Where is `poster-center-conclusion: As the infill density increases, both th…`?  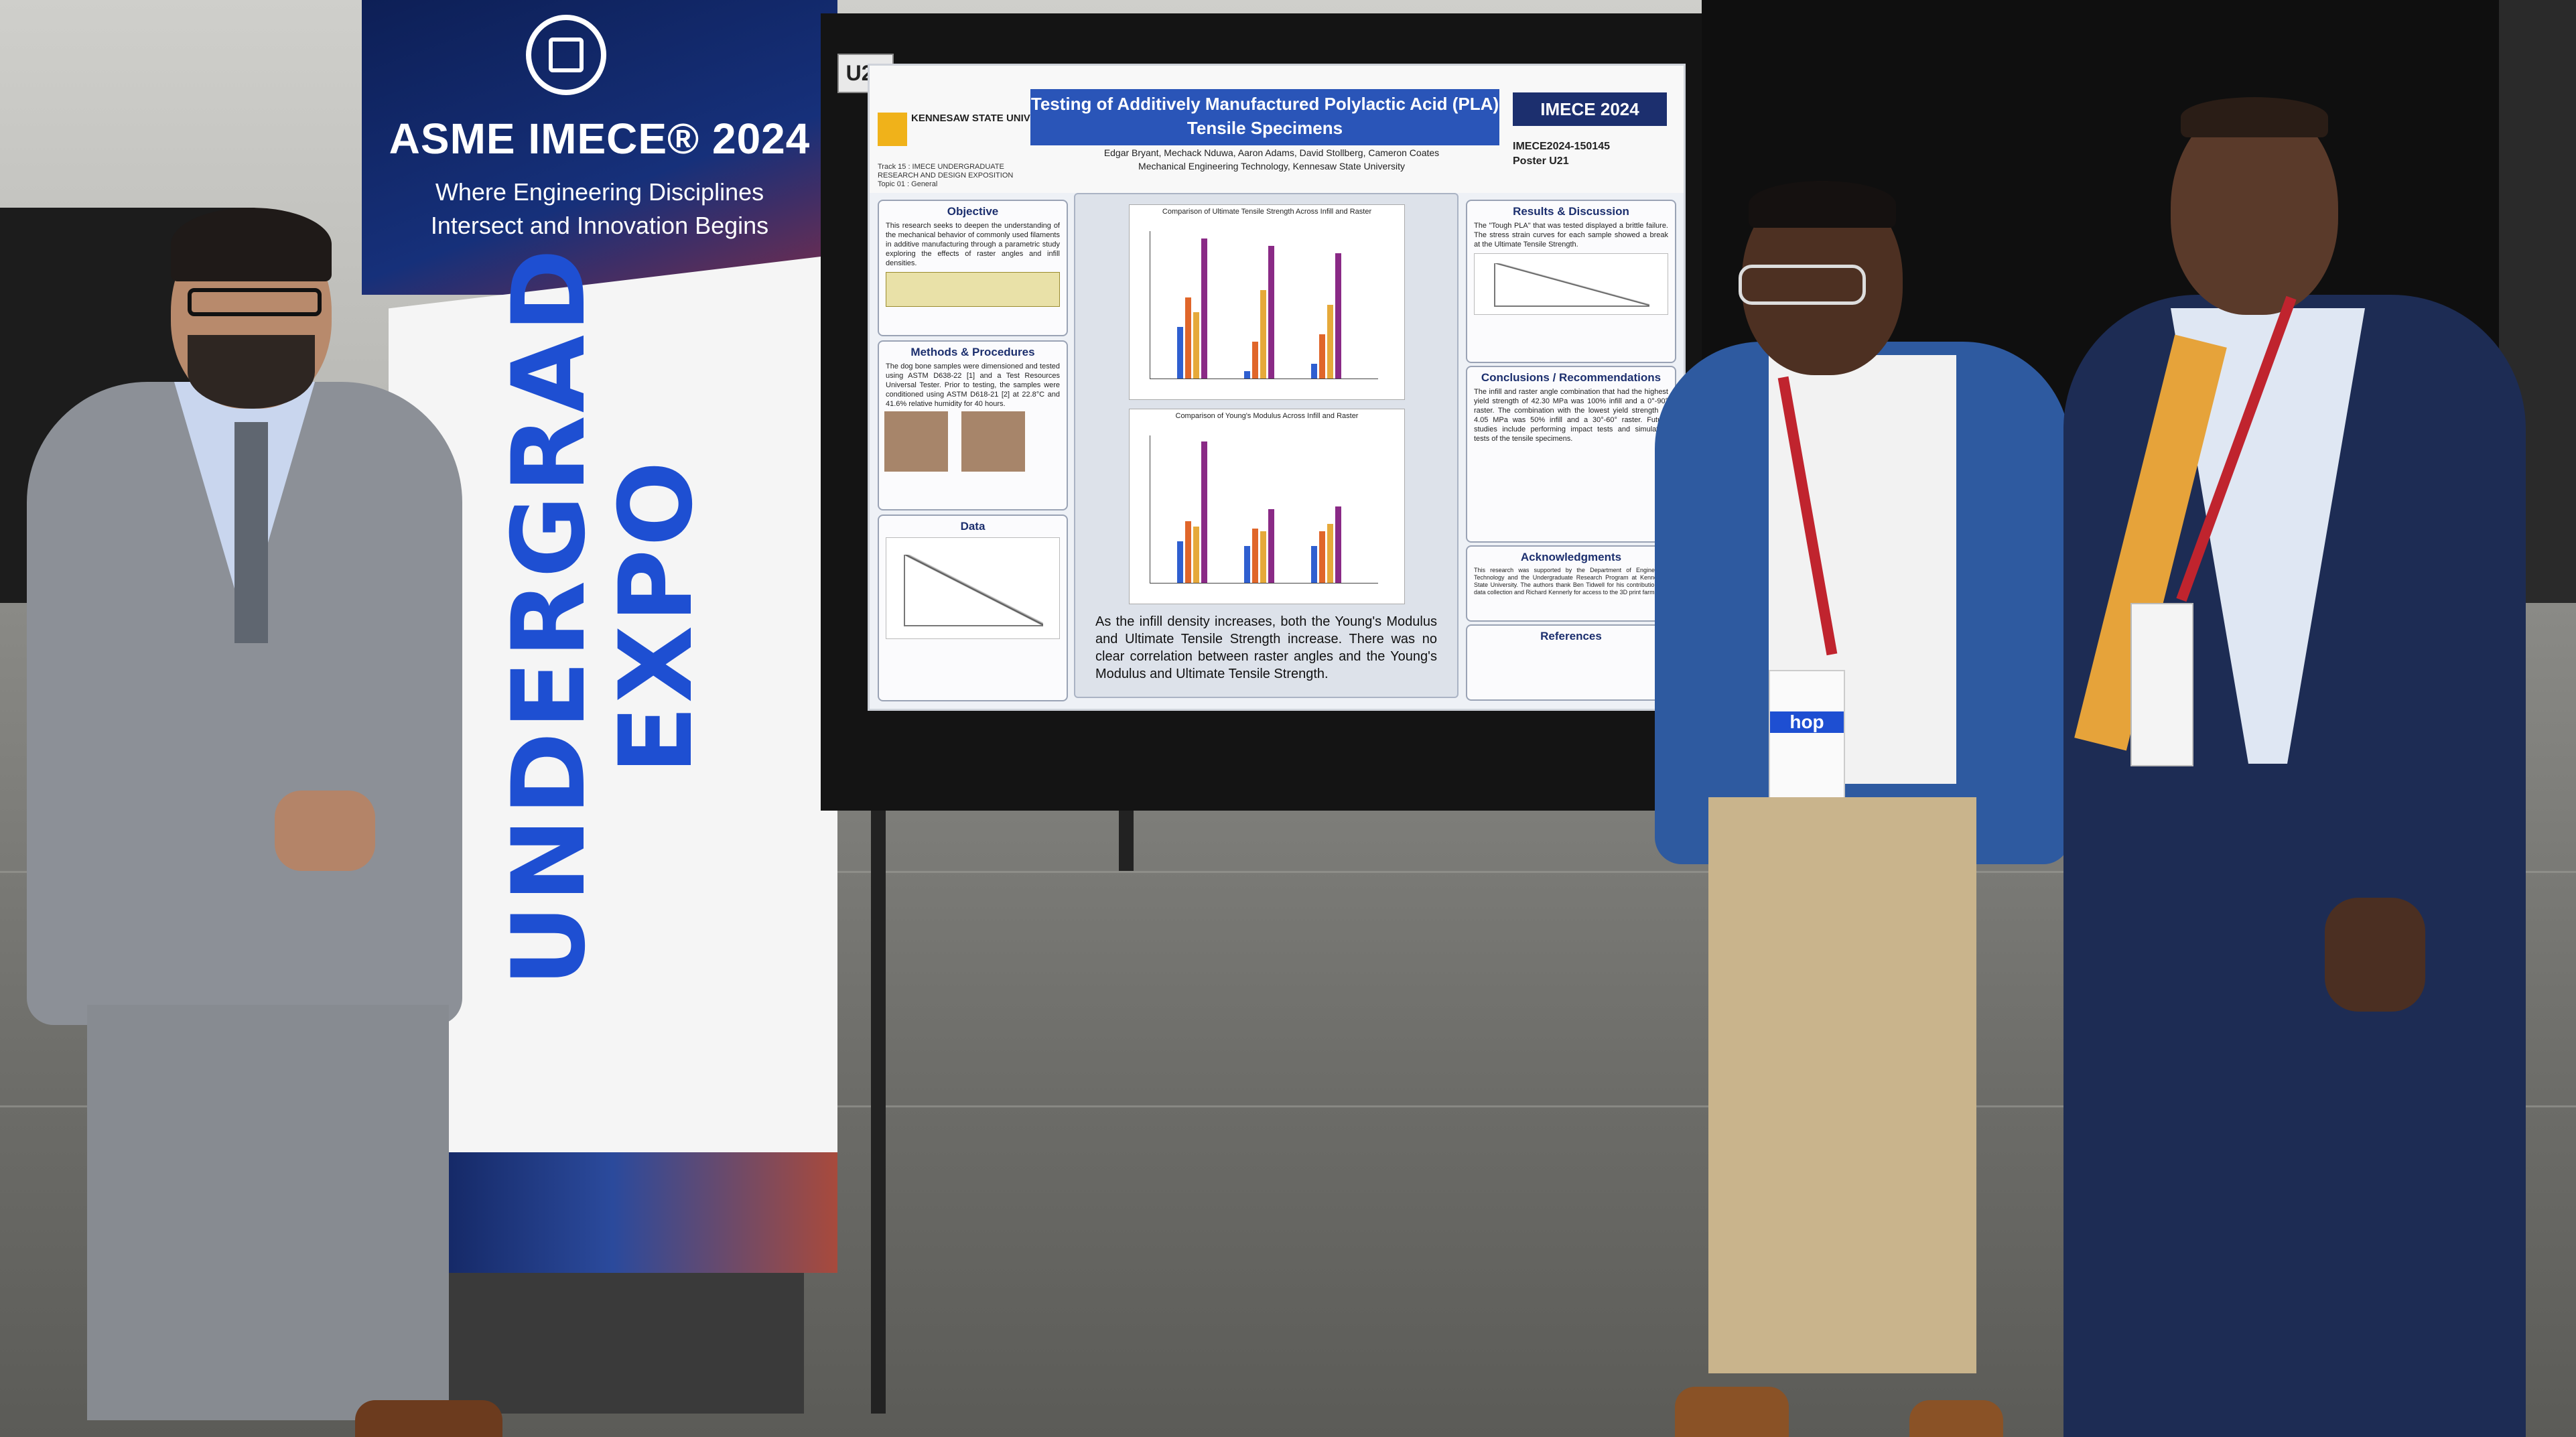 poster-center-conclusion: As the infill density increases, both th… is located at coordinates (1266, 648).